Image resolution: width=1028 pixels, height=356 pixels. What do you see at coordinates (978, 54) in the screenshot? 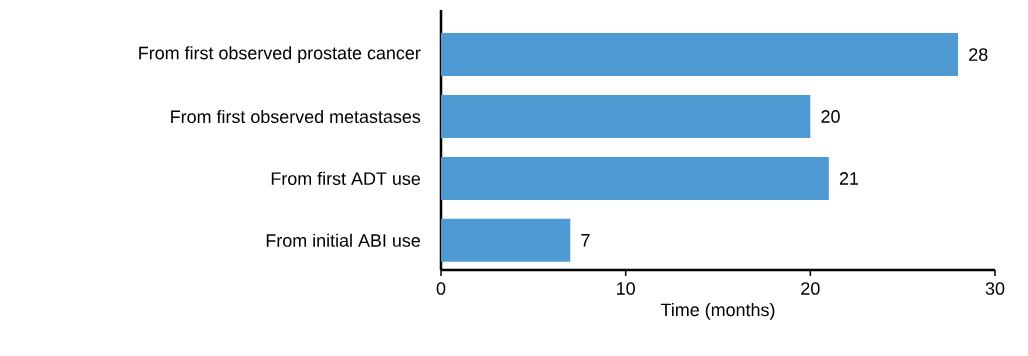
I see `data-label: 28` at bounding box center [978, 54].